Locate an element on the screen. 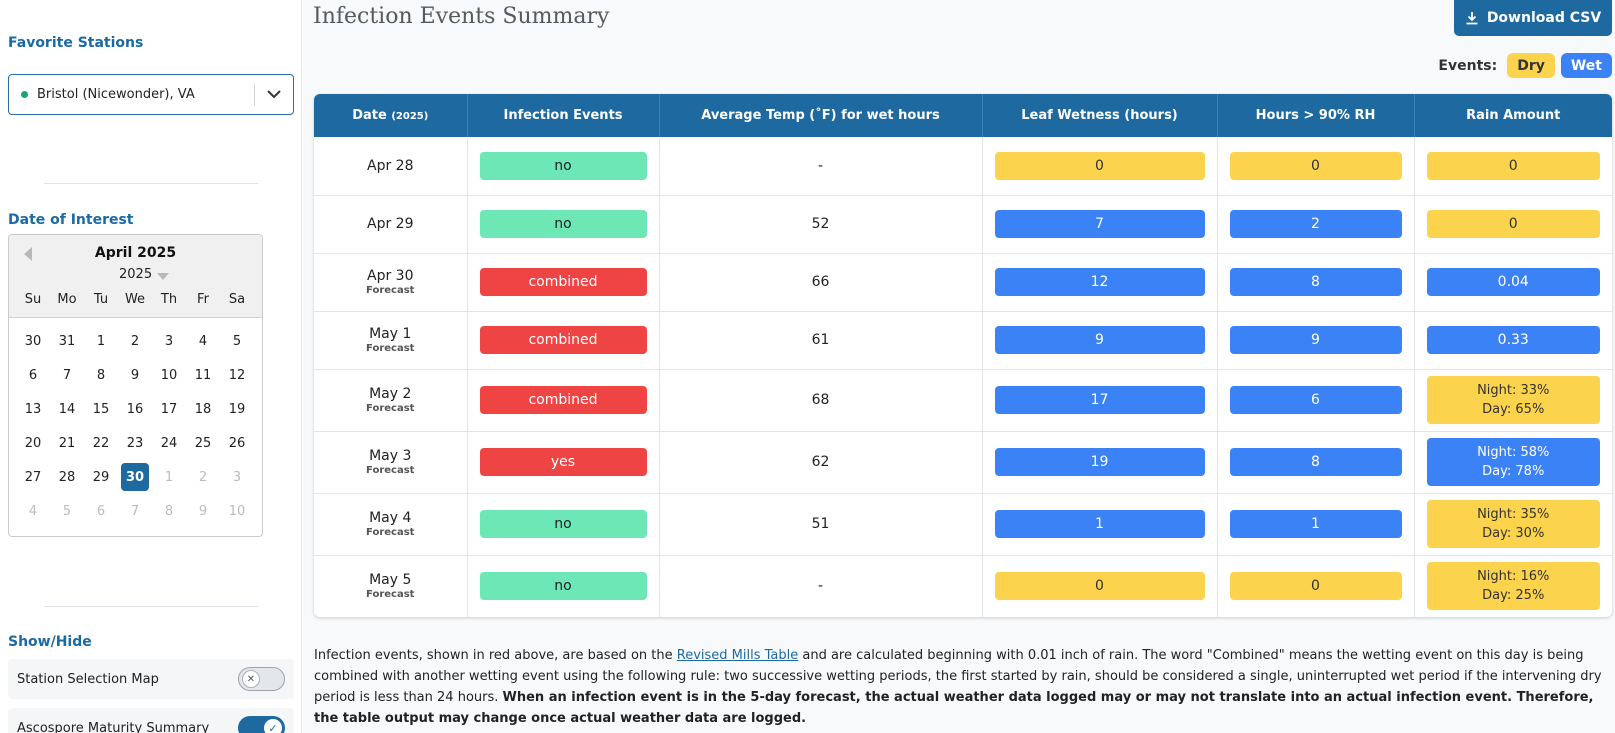 The image size is (1615, 733). rain-cell: Night: 16% Day: 25% is located at coordinates (1513, 586).